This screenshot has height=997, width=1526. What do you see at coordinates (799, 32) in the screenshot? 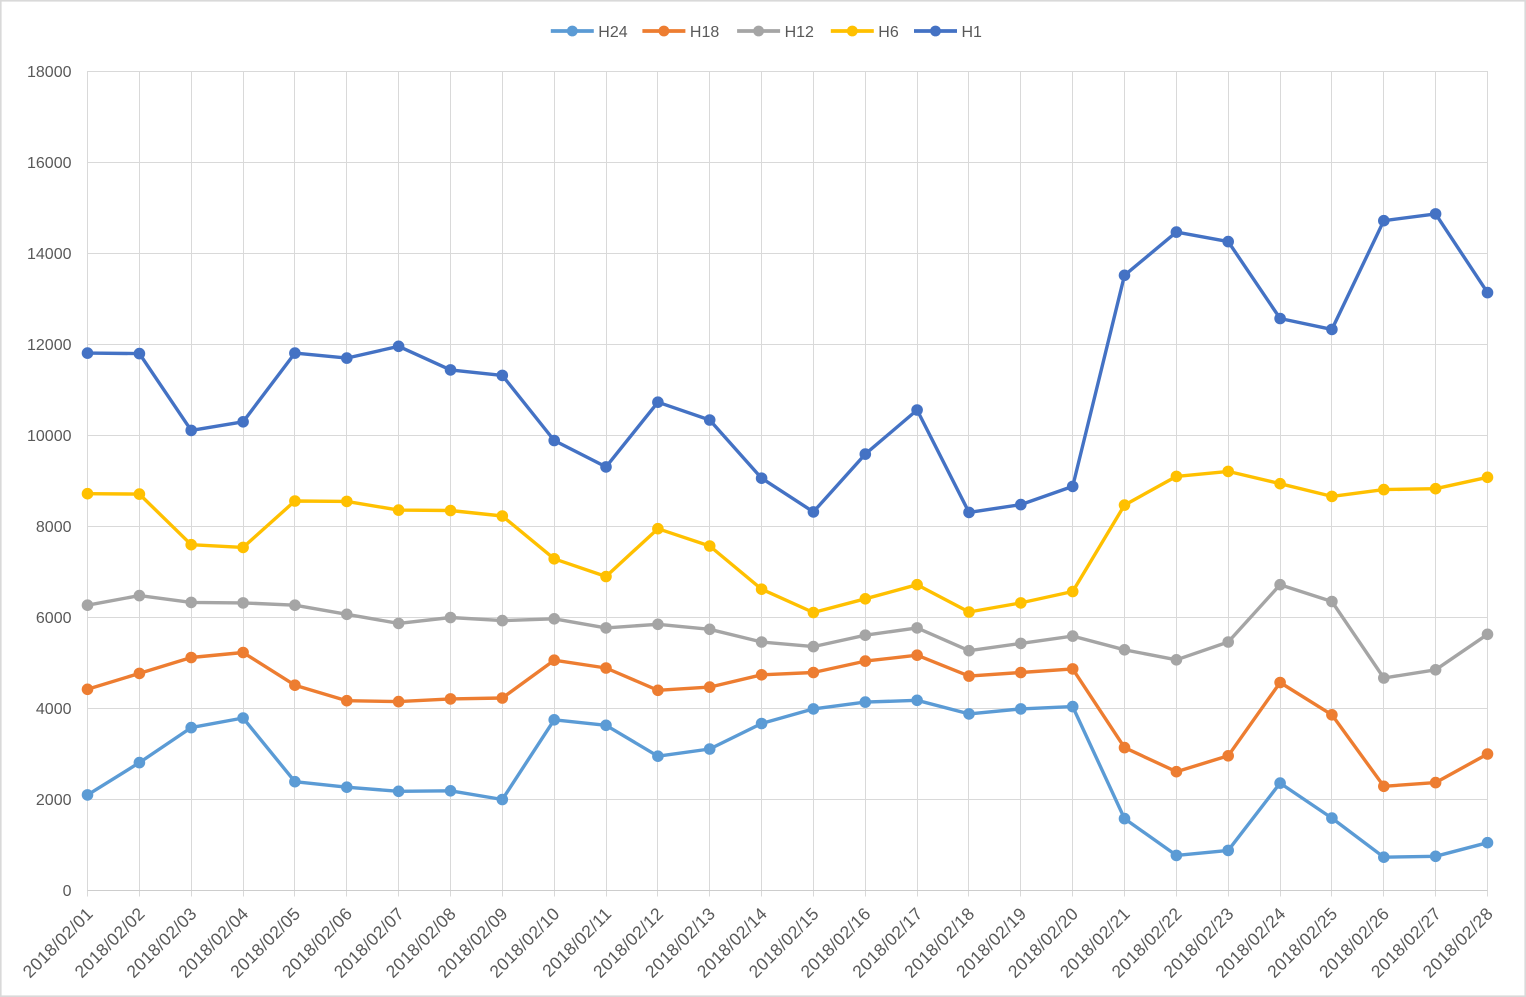
I see `svg-text: H12` at bounding box center [799, 32].